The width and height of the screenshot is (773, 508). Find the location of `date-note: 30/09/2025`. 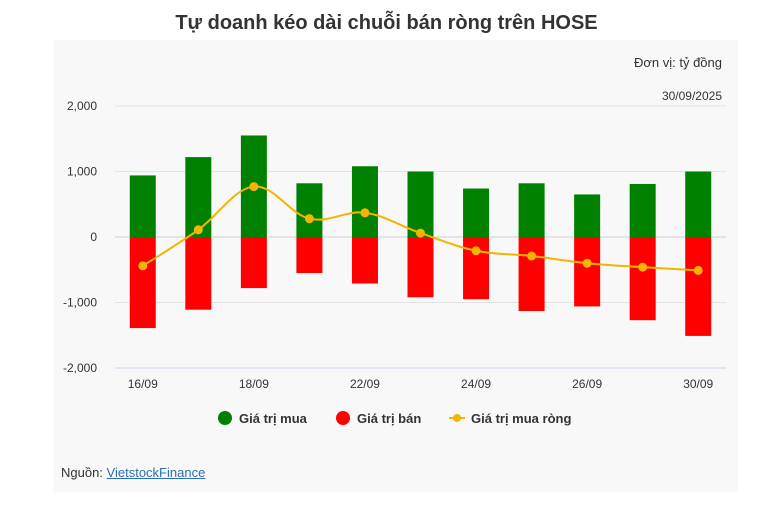

date-note: 30/09/2025 is located at coordinates (691, 96).